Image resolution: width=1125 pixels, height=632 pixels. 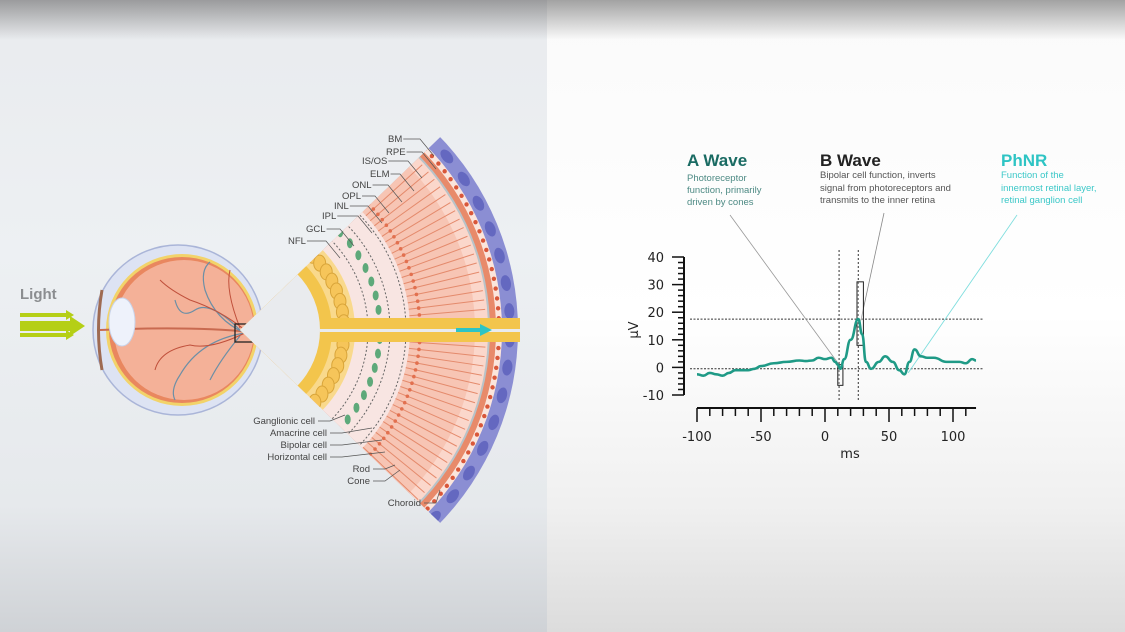 I want to click on x-axis-label: ms, so click(x=850, y=454).